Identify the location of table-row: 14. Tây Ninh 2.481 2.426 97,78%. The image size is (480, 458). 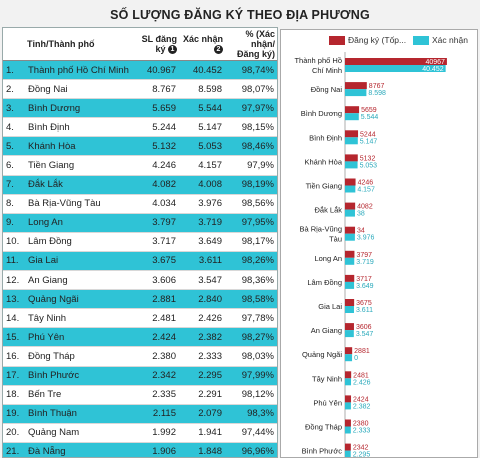
(140, 318).